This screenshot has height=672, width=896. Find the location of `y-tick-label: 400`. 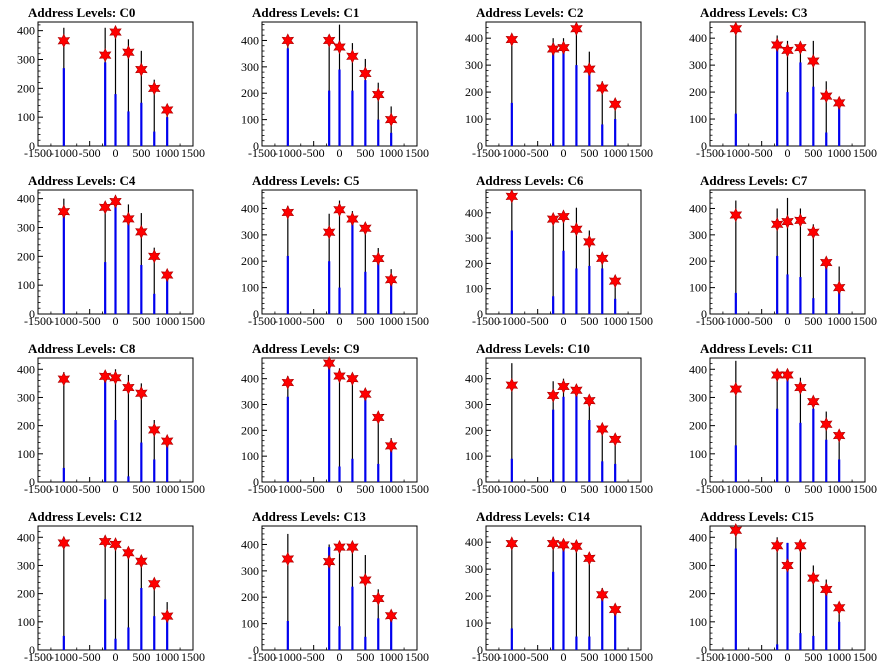

y-tick-label: 400 is located at coordinates (698, 537).